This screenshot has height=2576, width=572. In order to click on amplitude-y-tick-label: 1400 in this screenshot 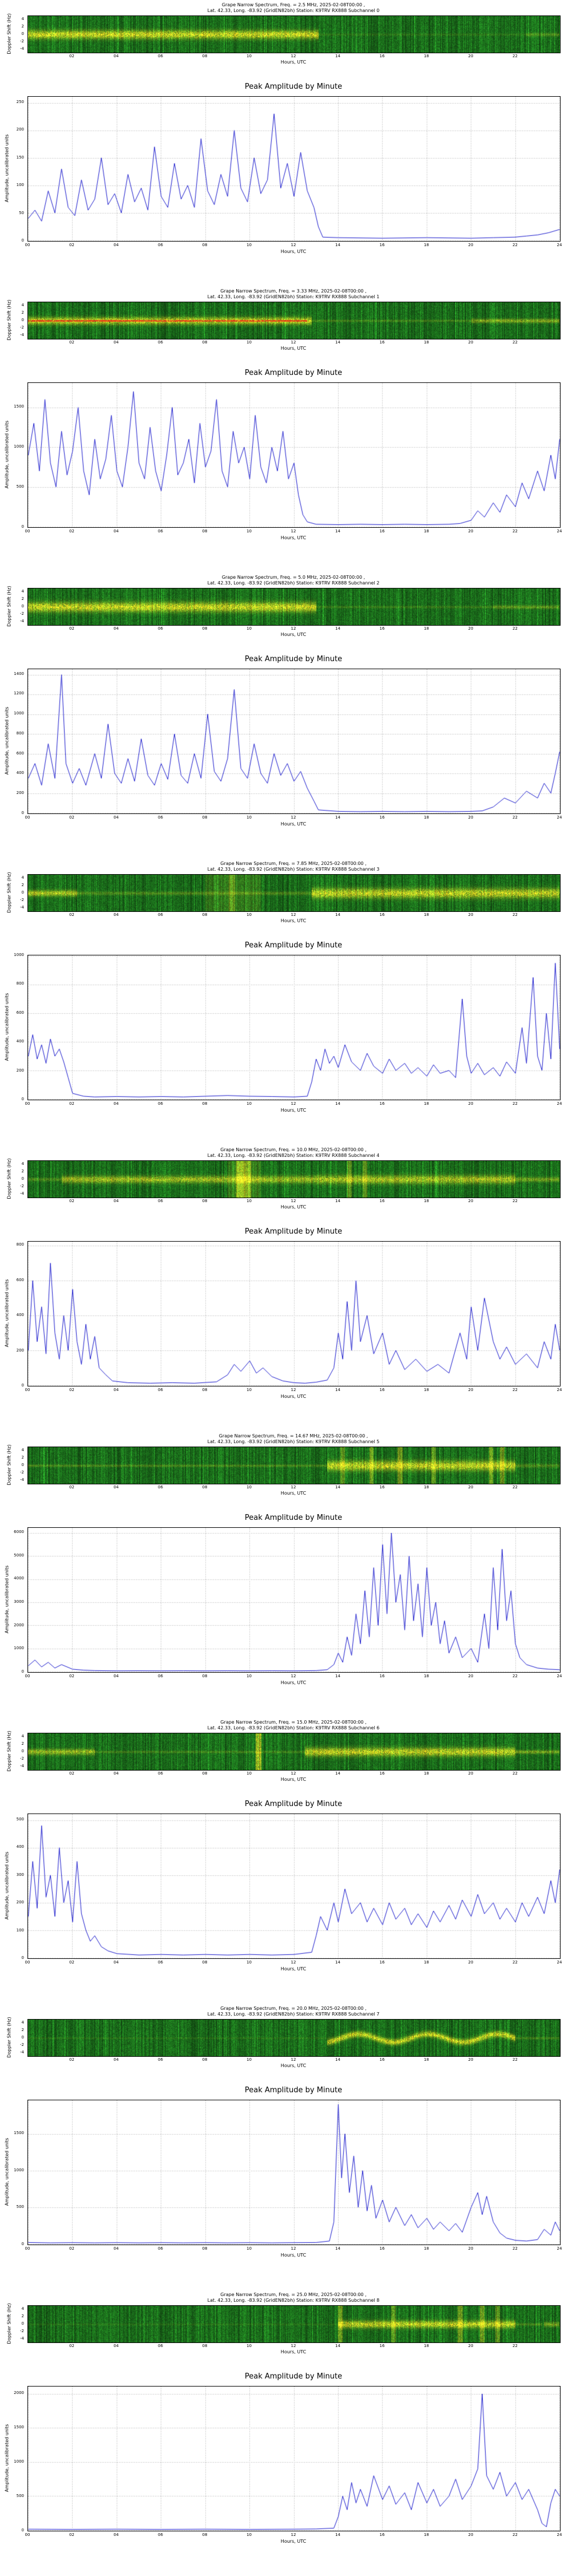, I will do `click(19, 673)`.